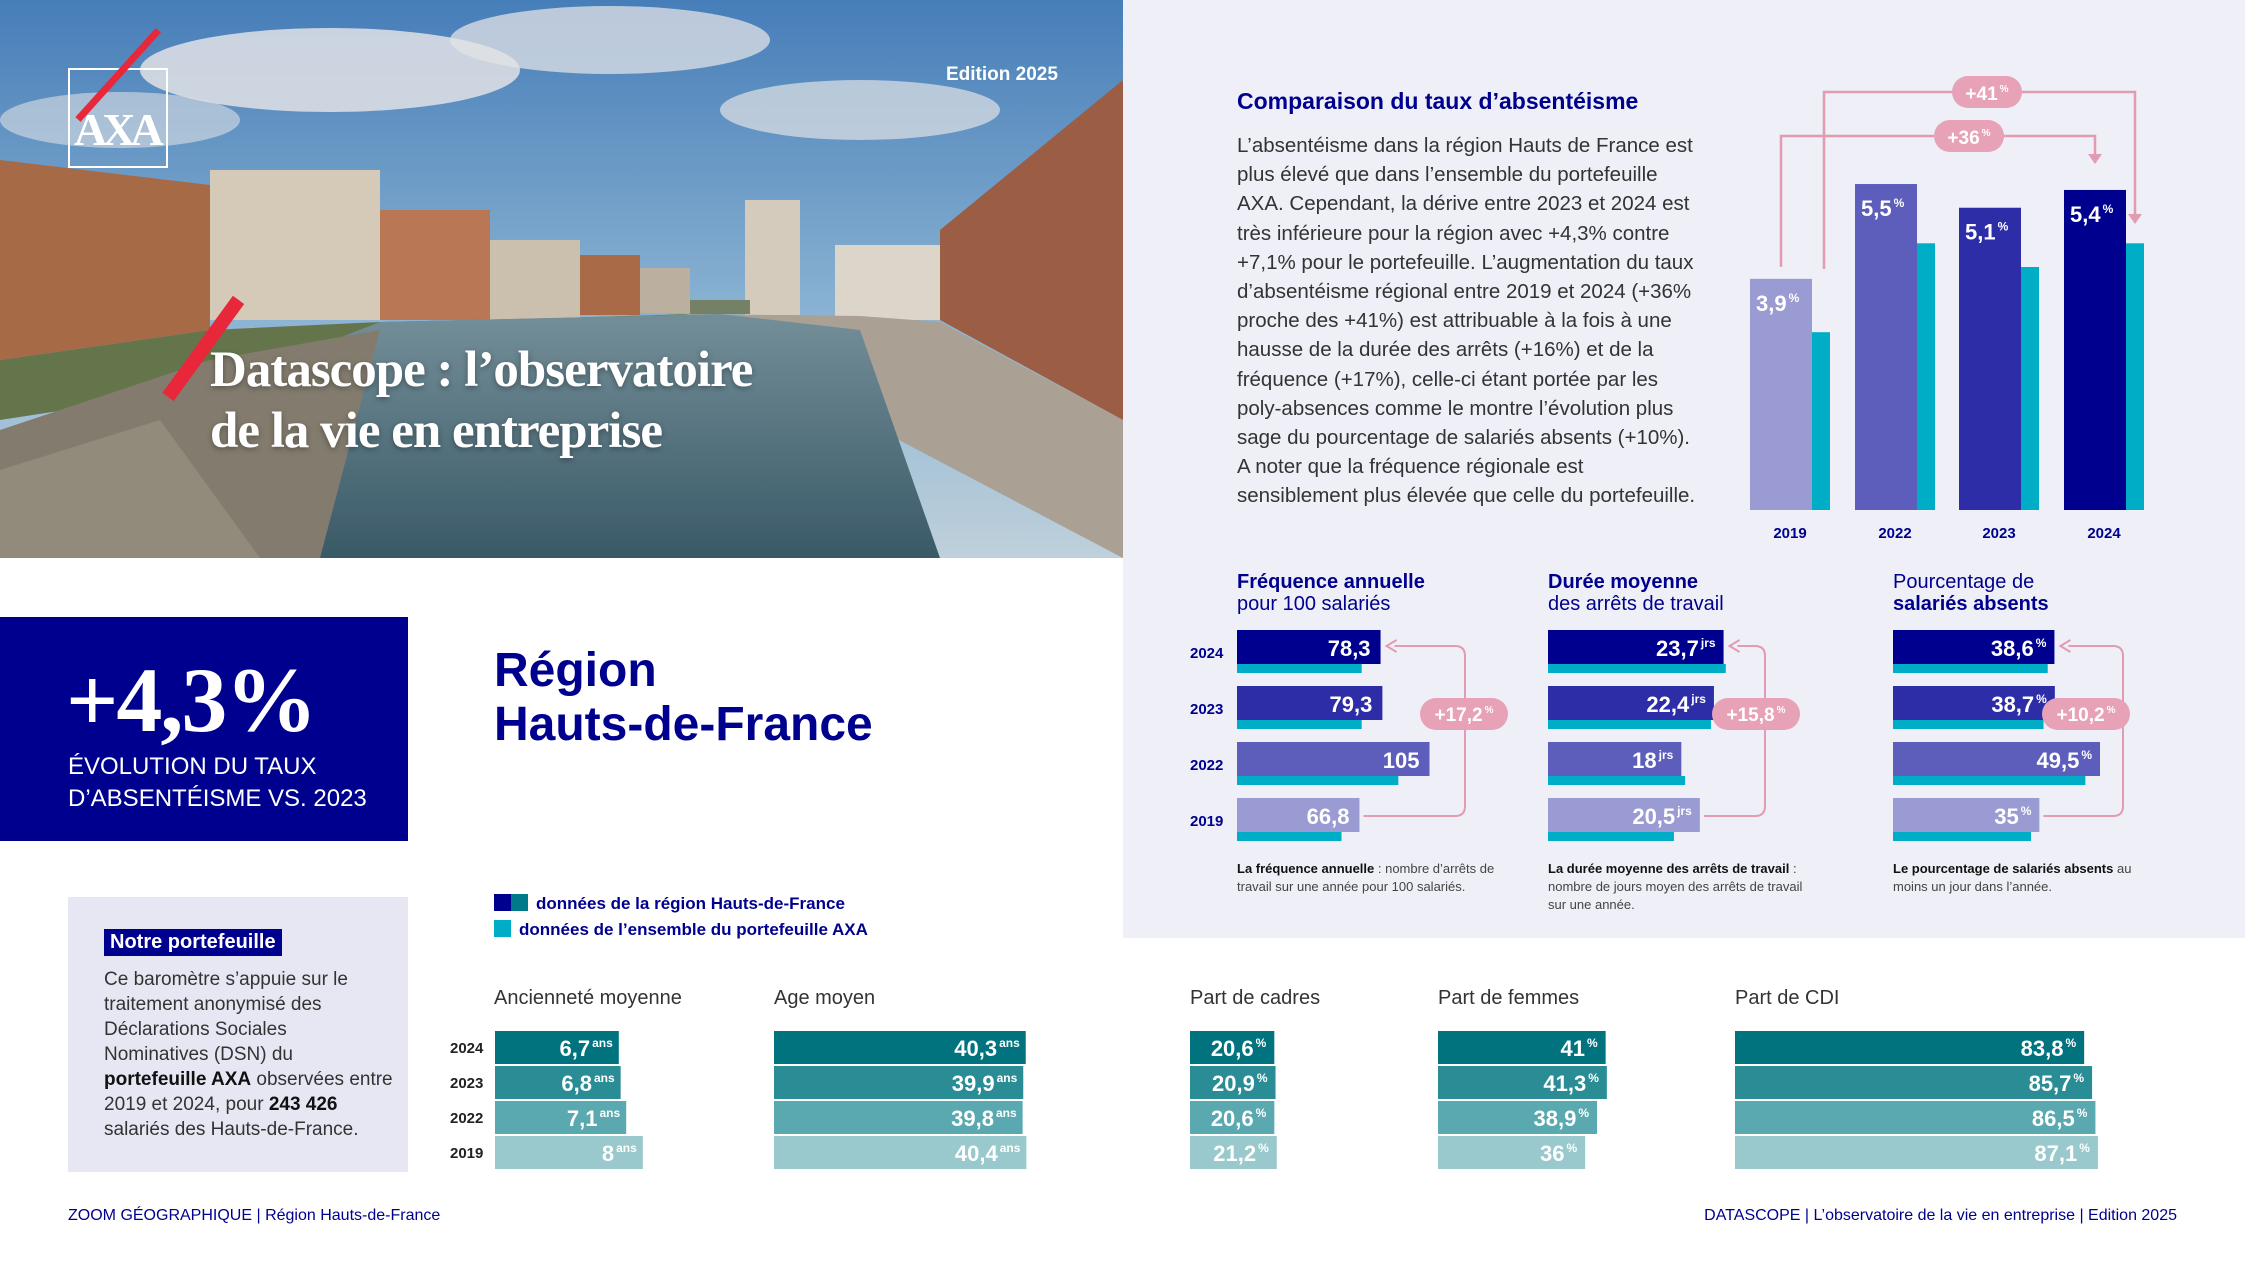 The height and width of the screenshot is (1263, 2245). What do you see at coordinates (467, 1048) in the screenshot?
I see `bottom-y-tick-2024: 2024` at bounding box center [467, 1048].